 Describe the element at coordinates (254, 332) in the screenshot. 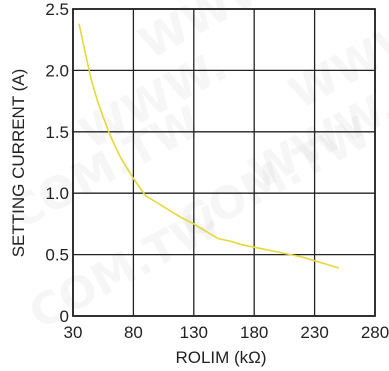

I see `x-tick-label: 180` at that location.